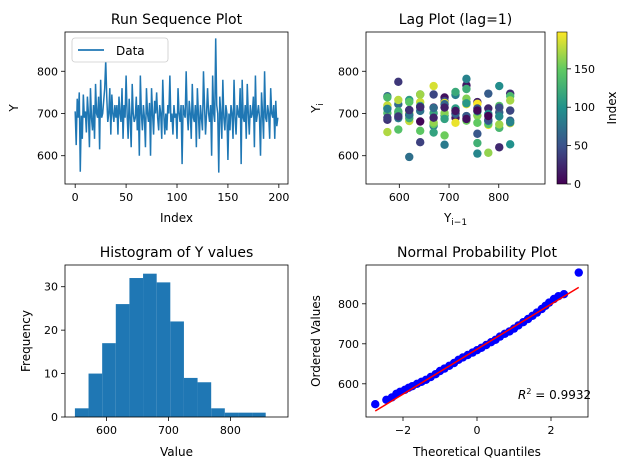 This screenshot has width=629, height=470. Describe the element at coordinates (47, 113) in the screenshot. I see `run-sequence-ytick-label-1: 700` at that location.